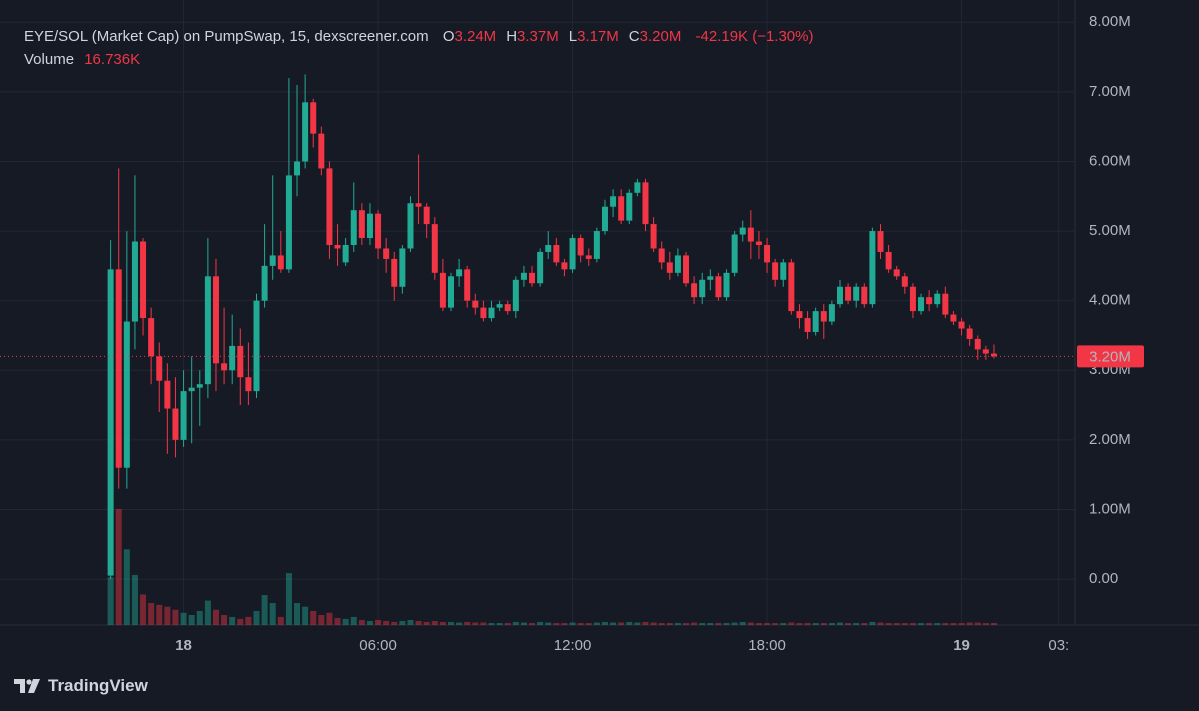  Describe the element at coordinates (82, 59) in the screenshot. I see `volume-legend: Volume 16.736K` at that location.